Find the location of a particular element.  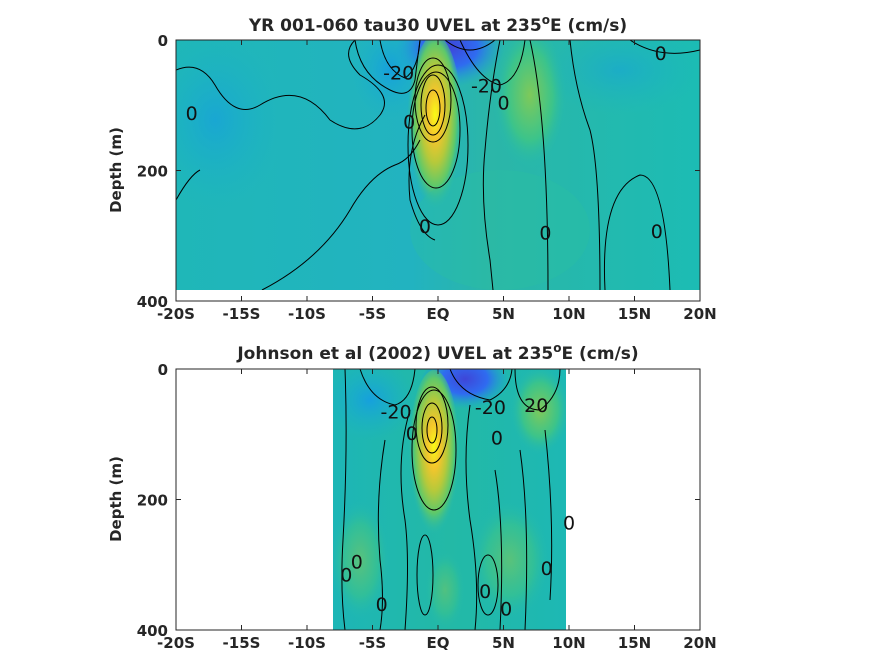

top-xtick-label: 20N is located at coordinates (699, 314).